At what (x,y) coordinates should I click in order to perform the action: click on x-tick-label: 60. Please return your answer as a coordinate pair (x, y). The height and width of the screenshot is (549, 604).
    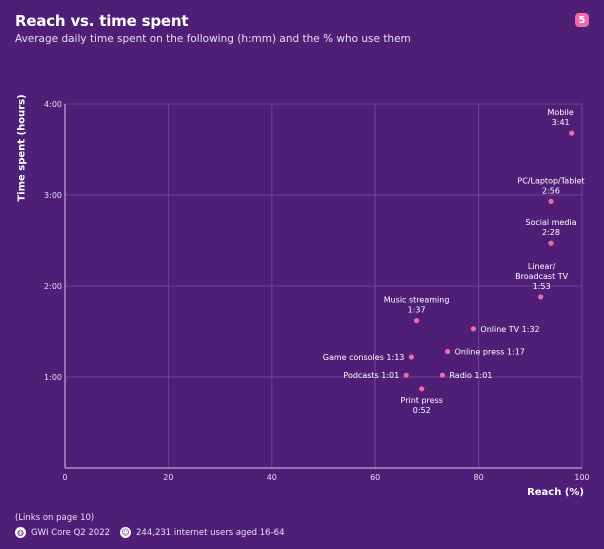
    Looking at the image, I should click on (375, 477).